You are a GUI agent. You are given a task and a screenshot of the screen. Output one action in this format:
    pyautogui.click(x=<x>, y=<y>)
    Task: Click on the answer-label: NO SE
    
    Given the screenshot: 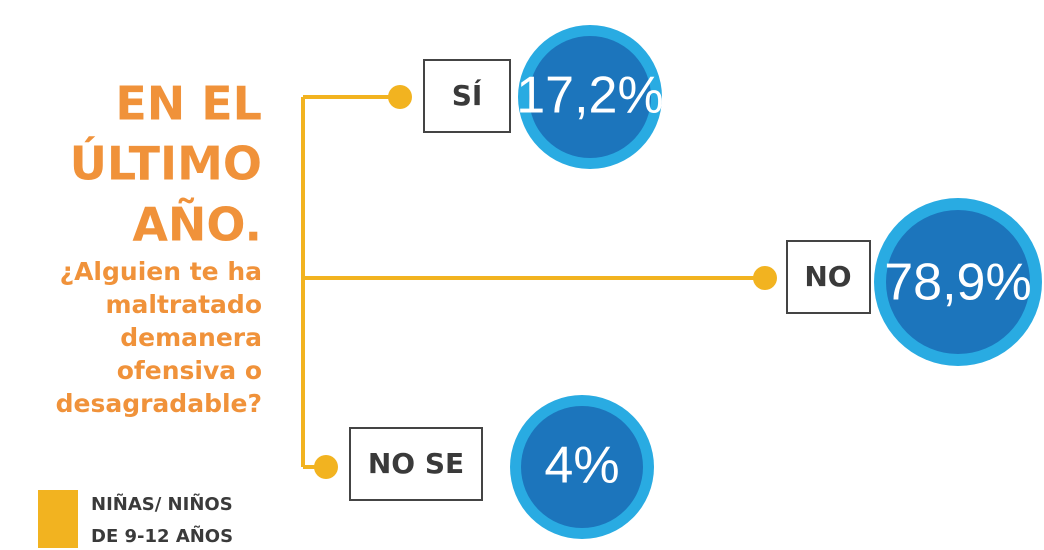 What is the action you would take?
    pyautogui.click(x=416, y=463)
    